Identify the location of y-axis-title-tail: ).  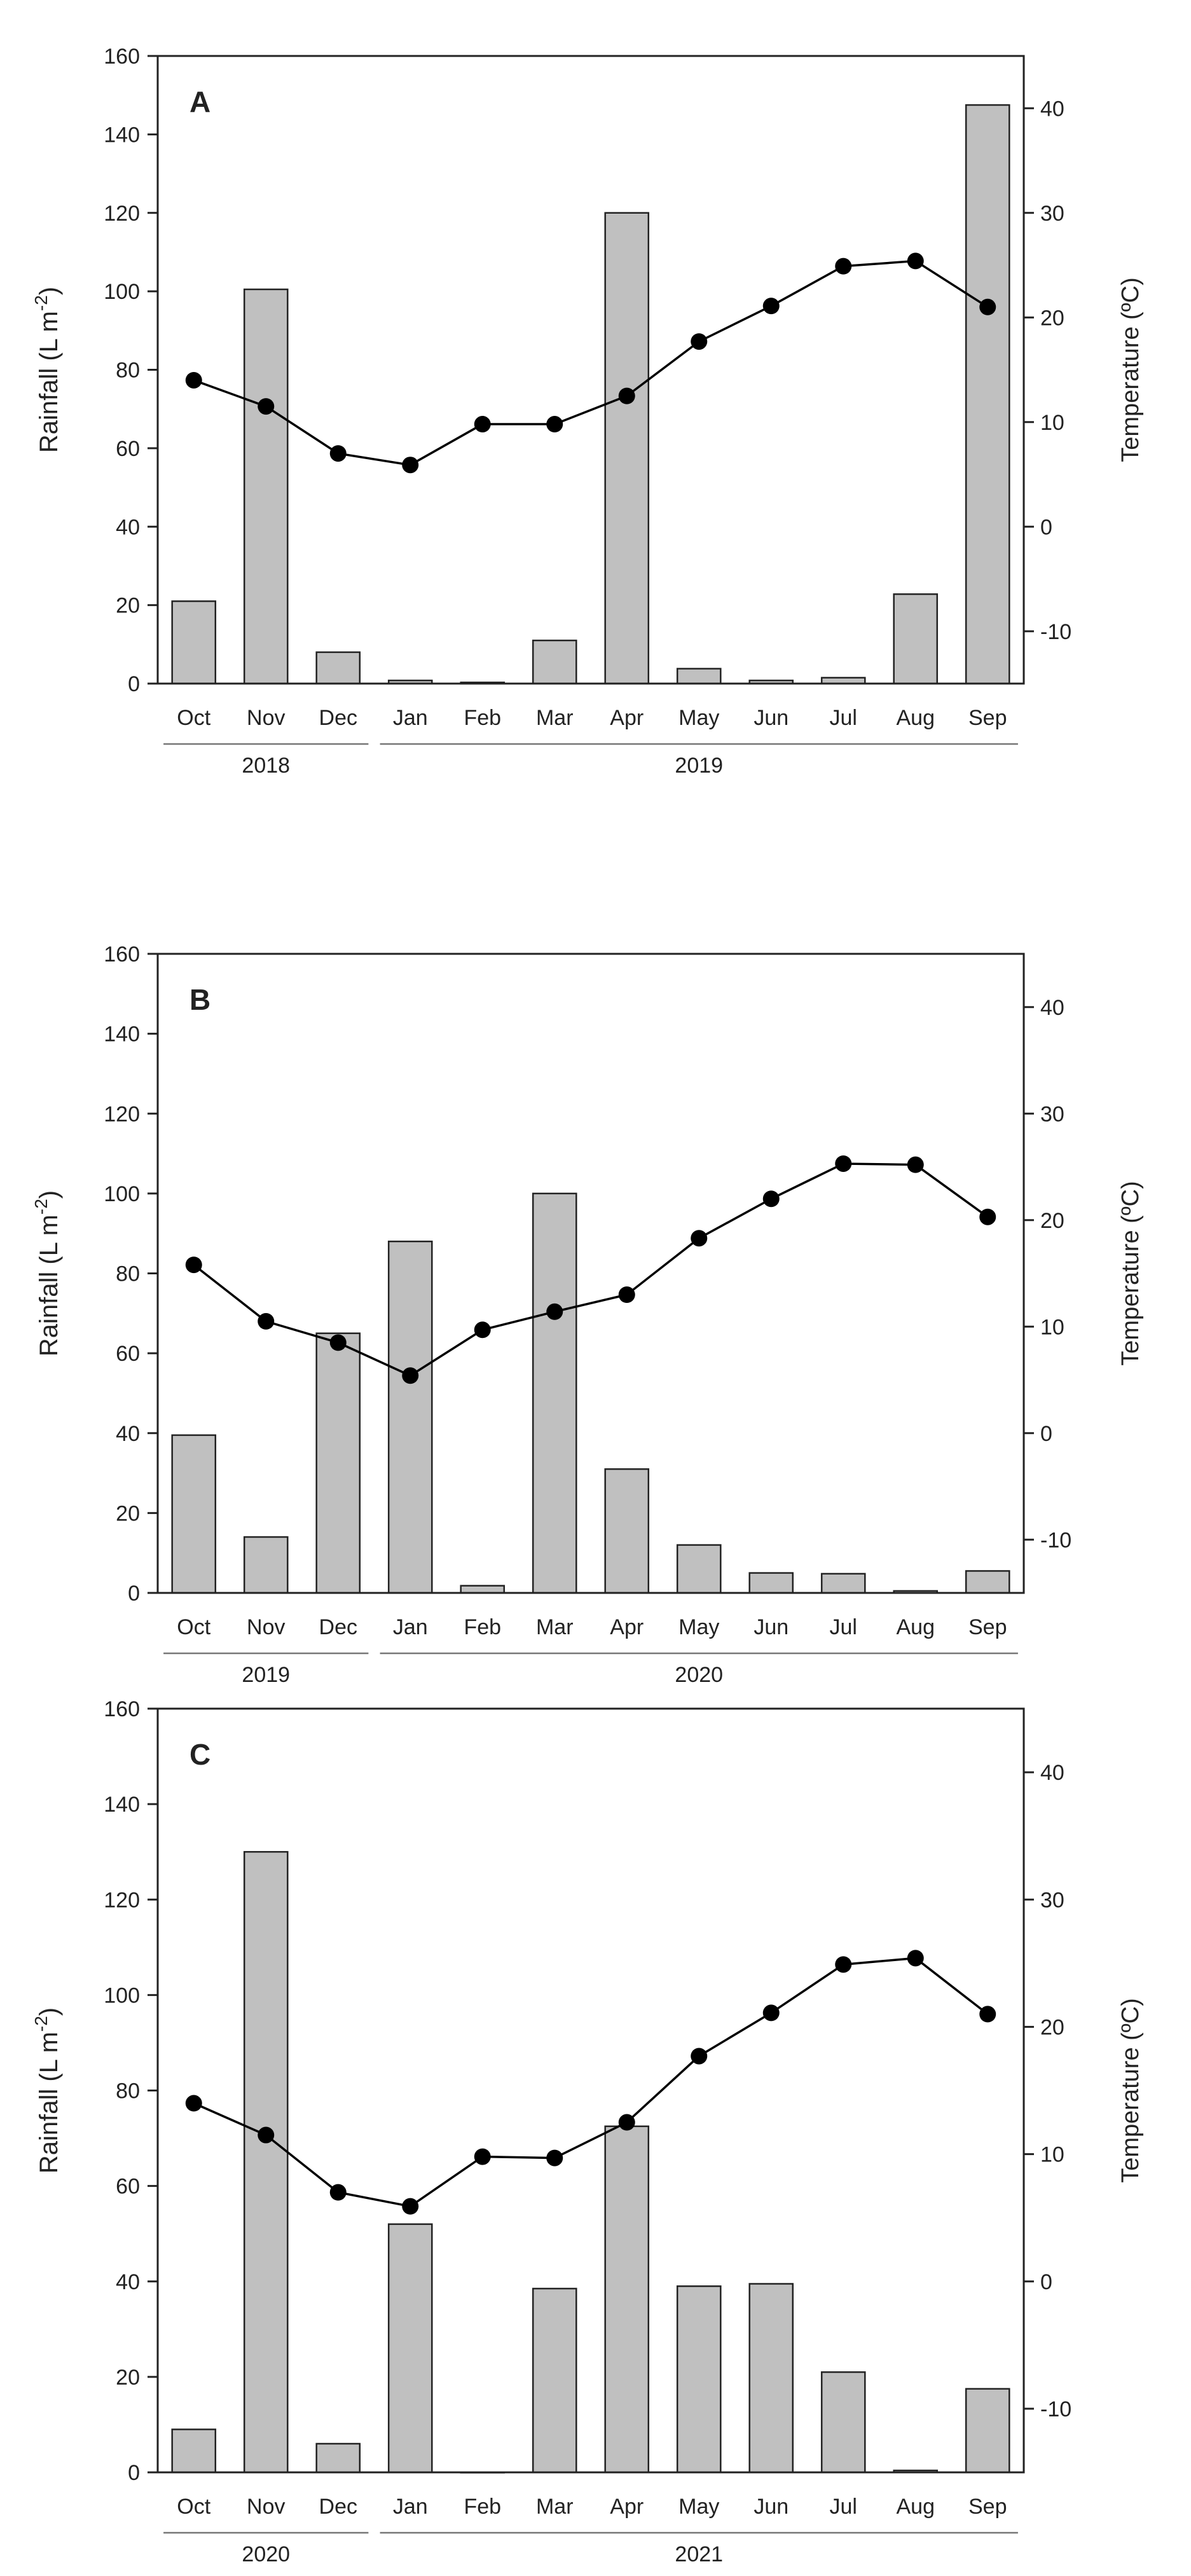
(49, 2012).